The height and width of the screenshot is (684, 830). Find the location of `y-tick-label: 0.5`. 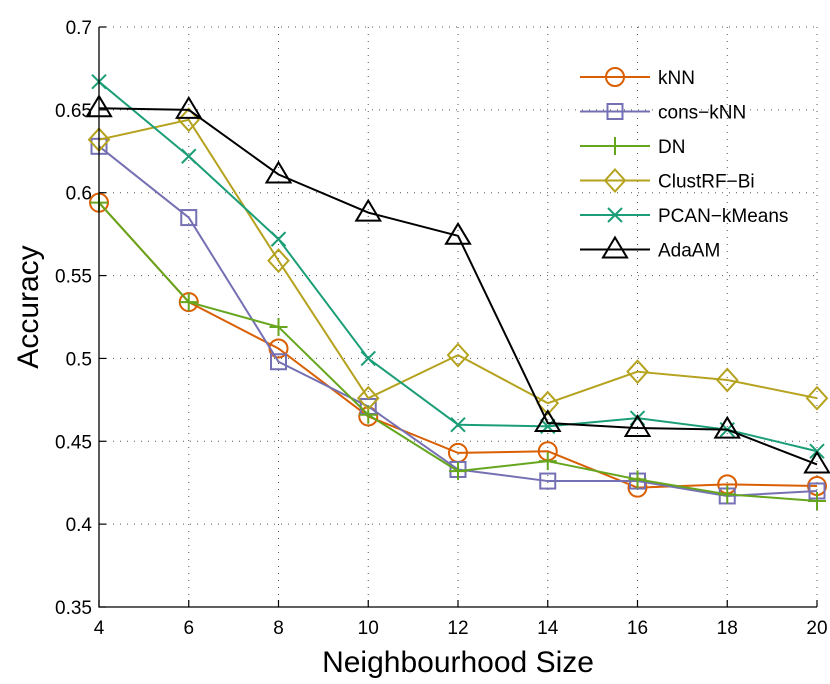

y-tick-label: 0.5 is located at coordinates (79, 359).